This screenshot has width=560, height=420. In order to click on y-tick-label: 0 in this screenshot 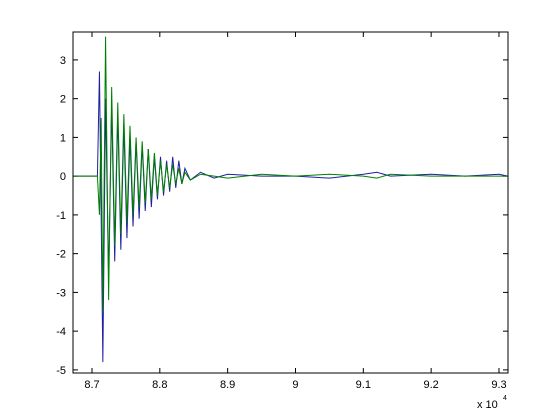, I will do `click(63, 177)`.